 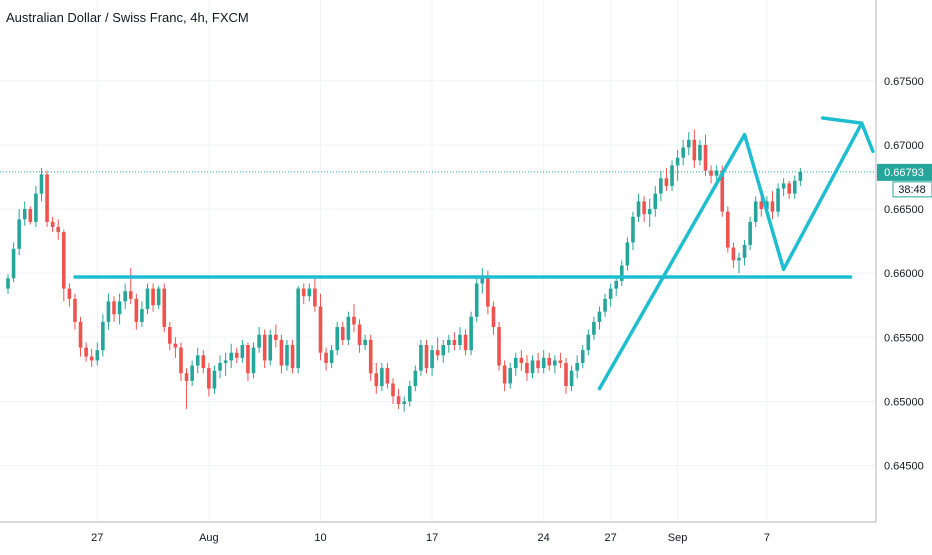 I want to click on time-tick-label: Aug, so click(x=209, y=538).